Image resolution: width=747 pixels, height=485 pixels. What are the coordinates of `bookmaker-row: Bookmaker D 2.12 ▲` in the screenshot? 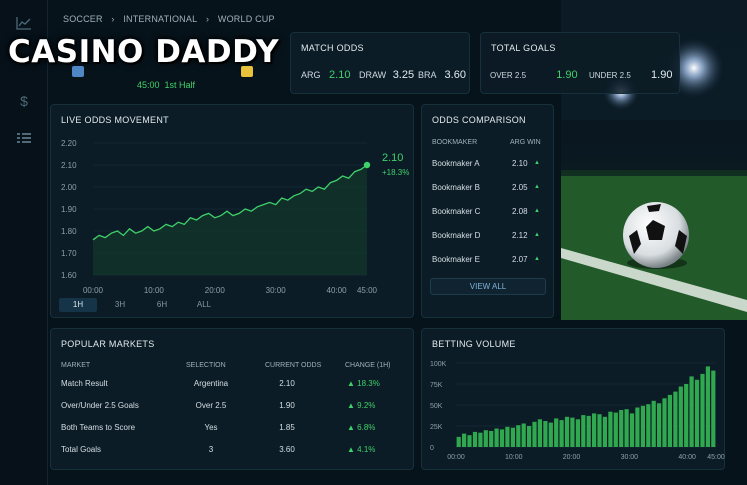 It's located at (490, 237).